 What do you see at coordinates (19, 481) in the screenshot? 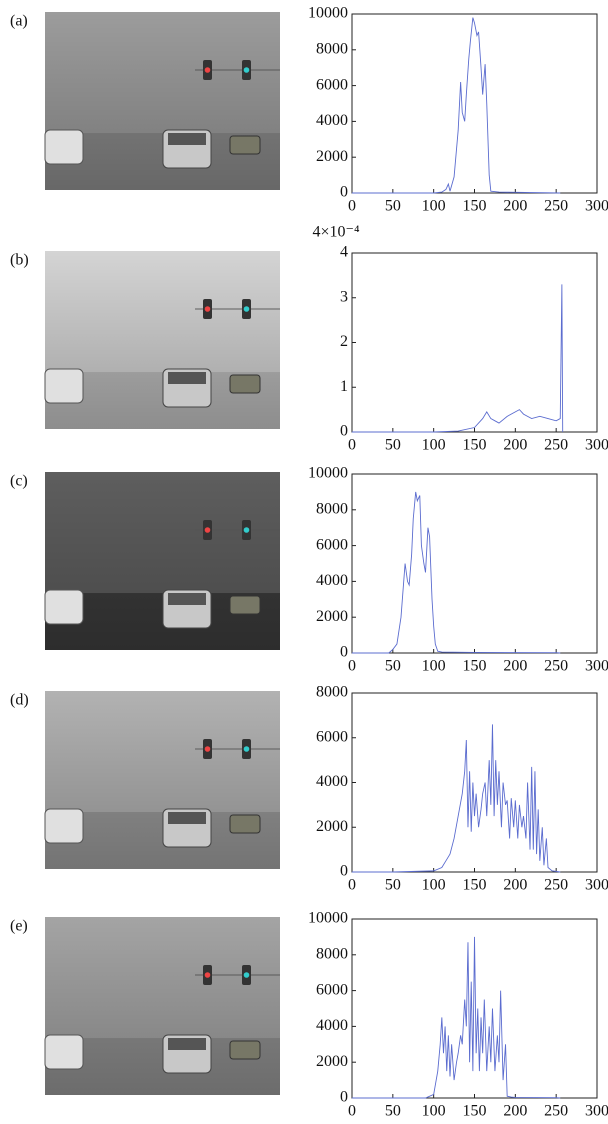
I see `panel-label: (c)` at bounding box center [19, 481].